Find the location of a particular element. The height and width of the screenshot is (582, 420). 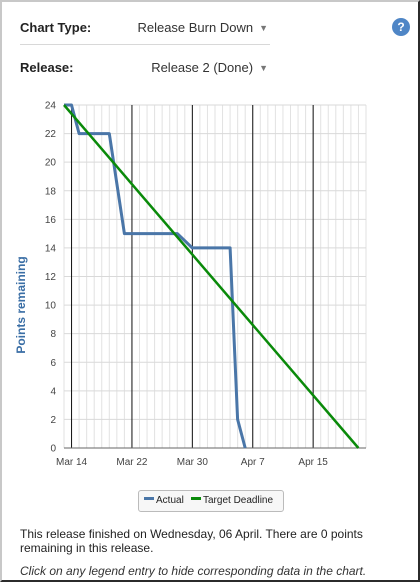

y-tick-label: 6 is located at coordinates (53, 363).